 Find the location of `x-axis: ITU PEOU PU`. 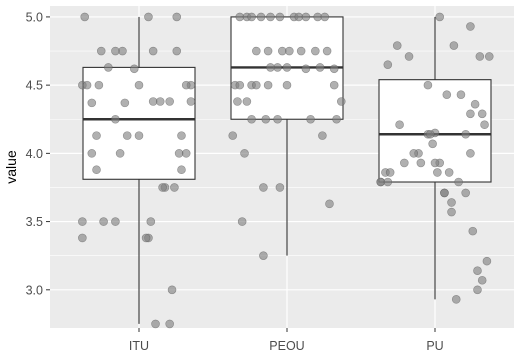

x-axis: ITU PEOU PU is located at coordinates (286, 340).